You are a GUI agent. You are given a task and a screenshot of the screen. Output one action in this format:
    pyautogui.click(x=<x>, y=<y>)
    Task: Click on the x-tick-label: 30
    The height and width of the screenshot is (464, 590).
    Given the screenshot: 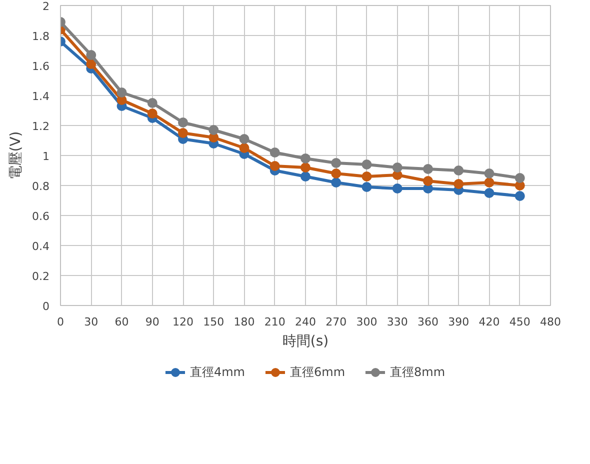 What is the action you would take?
    pyautogui.click(x=91, y=322)
    